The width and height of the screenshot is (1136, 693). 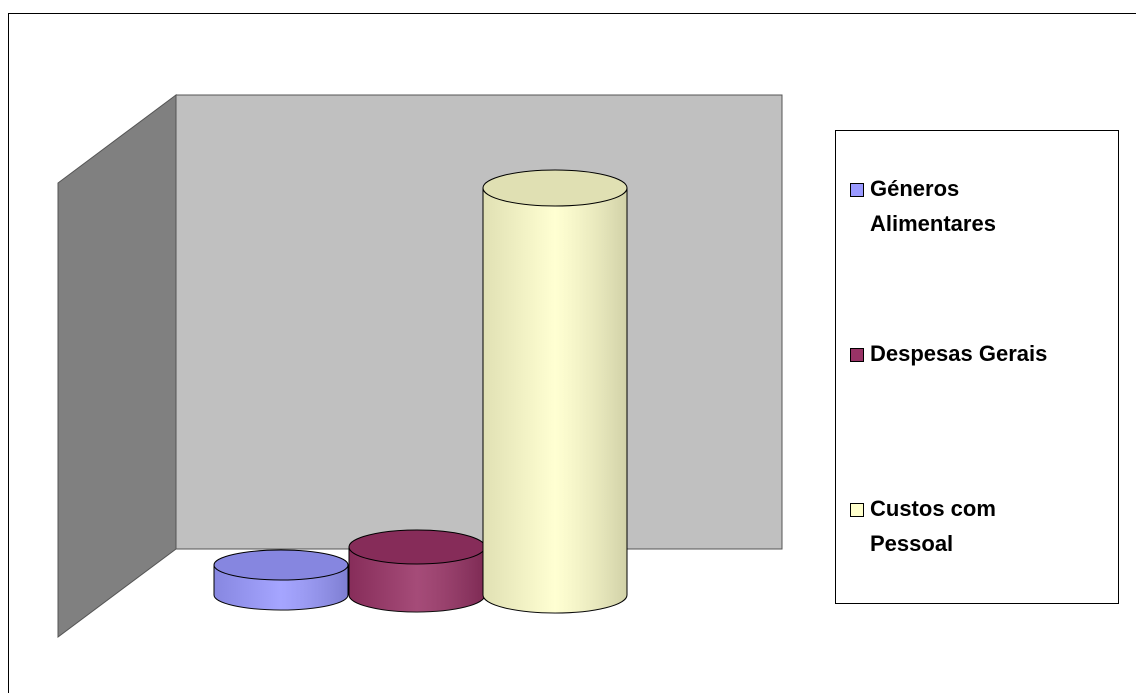 I want to click on legend-entry: Géneros Alimentares, so click(x=980, y=208).